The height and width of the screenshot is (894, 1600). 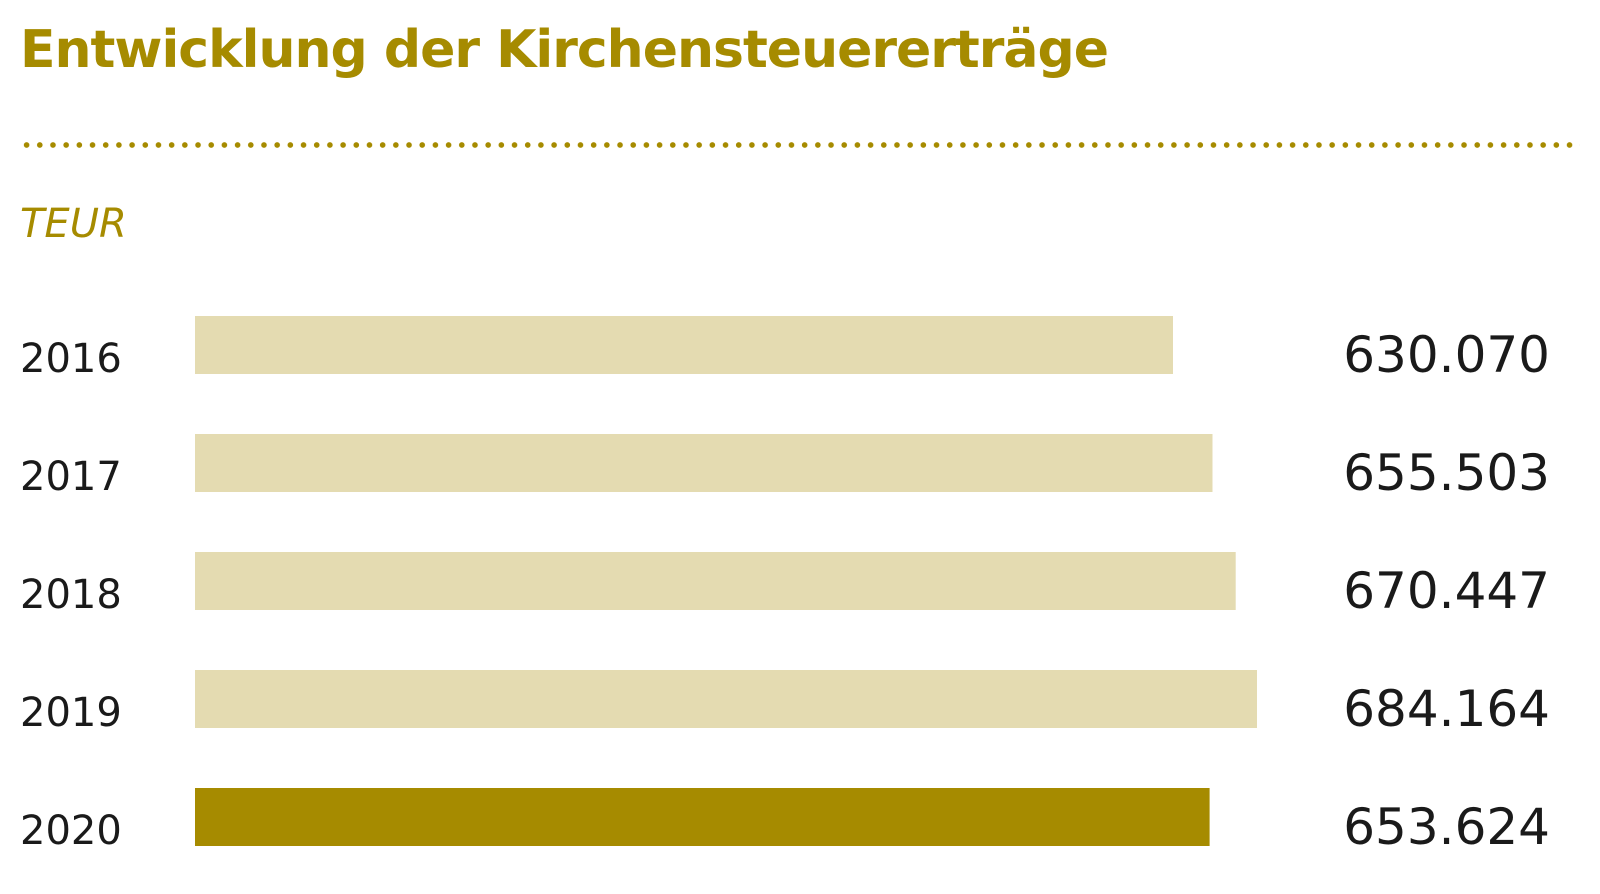 I want to click on dotted-divider, so click(x=800, y=145).